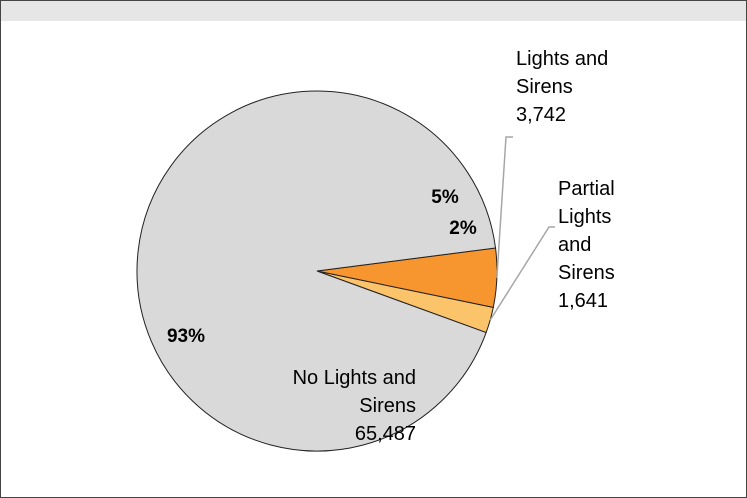  Describe the element at coordinates (385, 434) in the screenshot. I see `category-value-no-lights: 65,487` at that location.